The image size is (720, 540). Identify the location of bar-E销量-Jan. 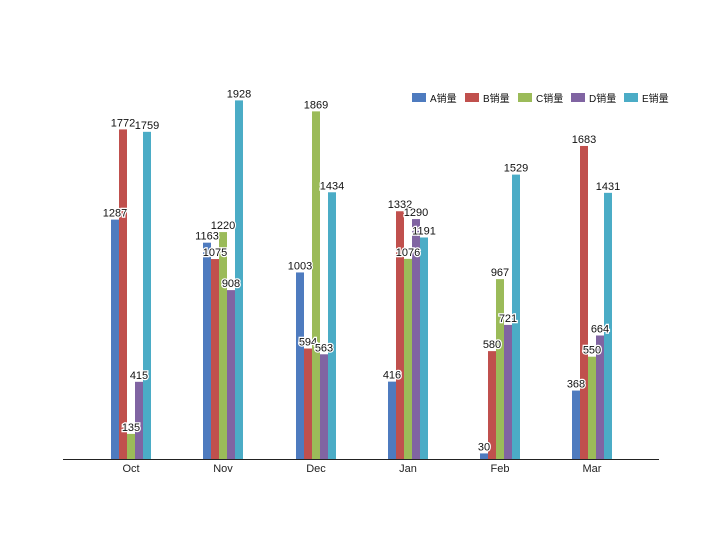
(424, 348).